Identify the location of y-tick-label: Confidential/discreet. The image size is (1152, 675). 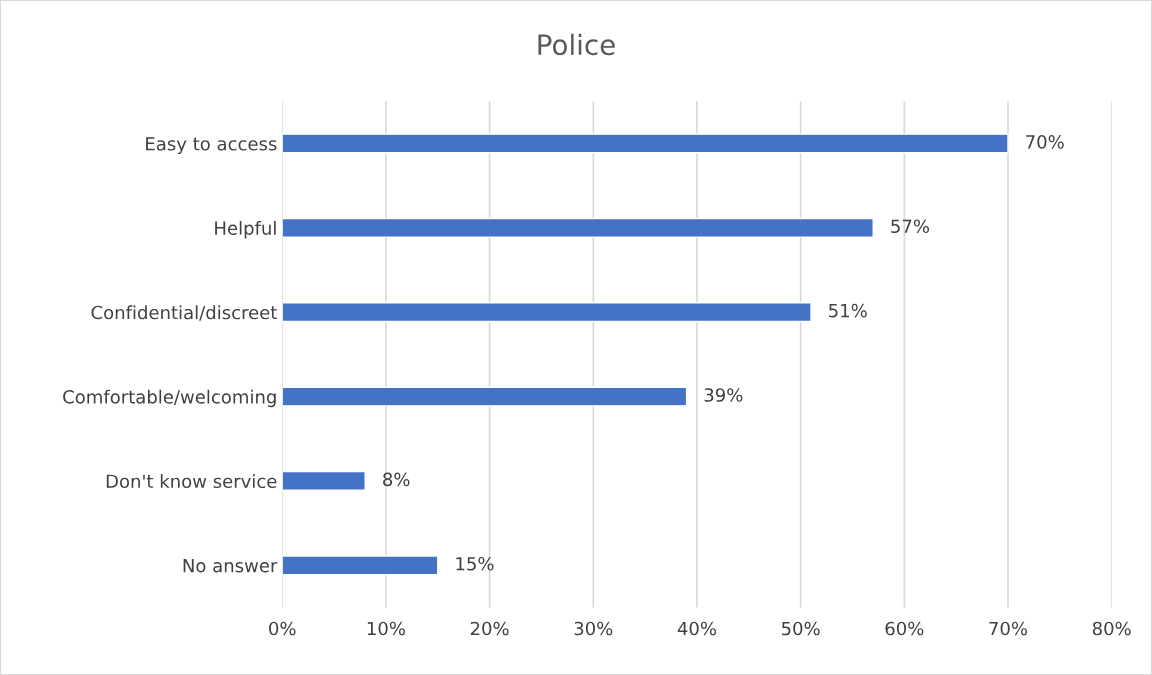
(184, 313).